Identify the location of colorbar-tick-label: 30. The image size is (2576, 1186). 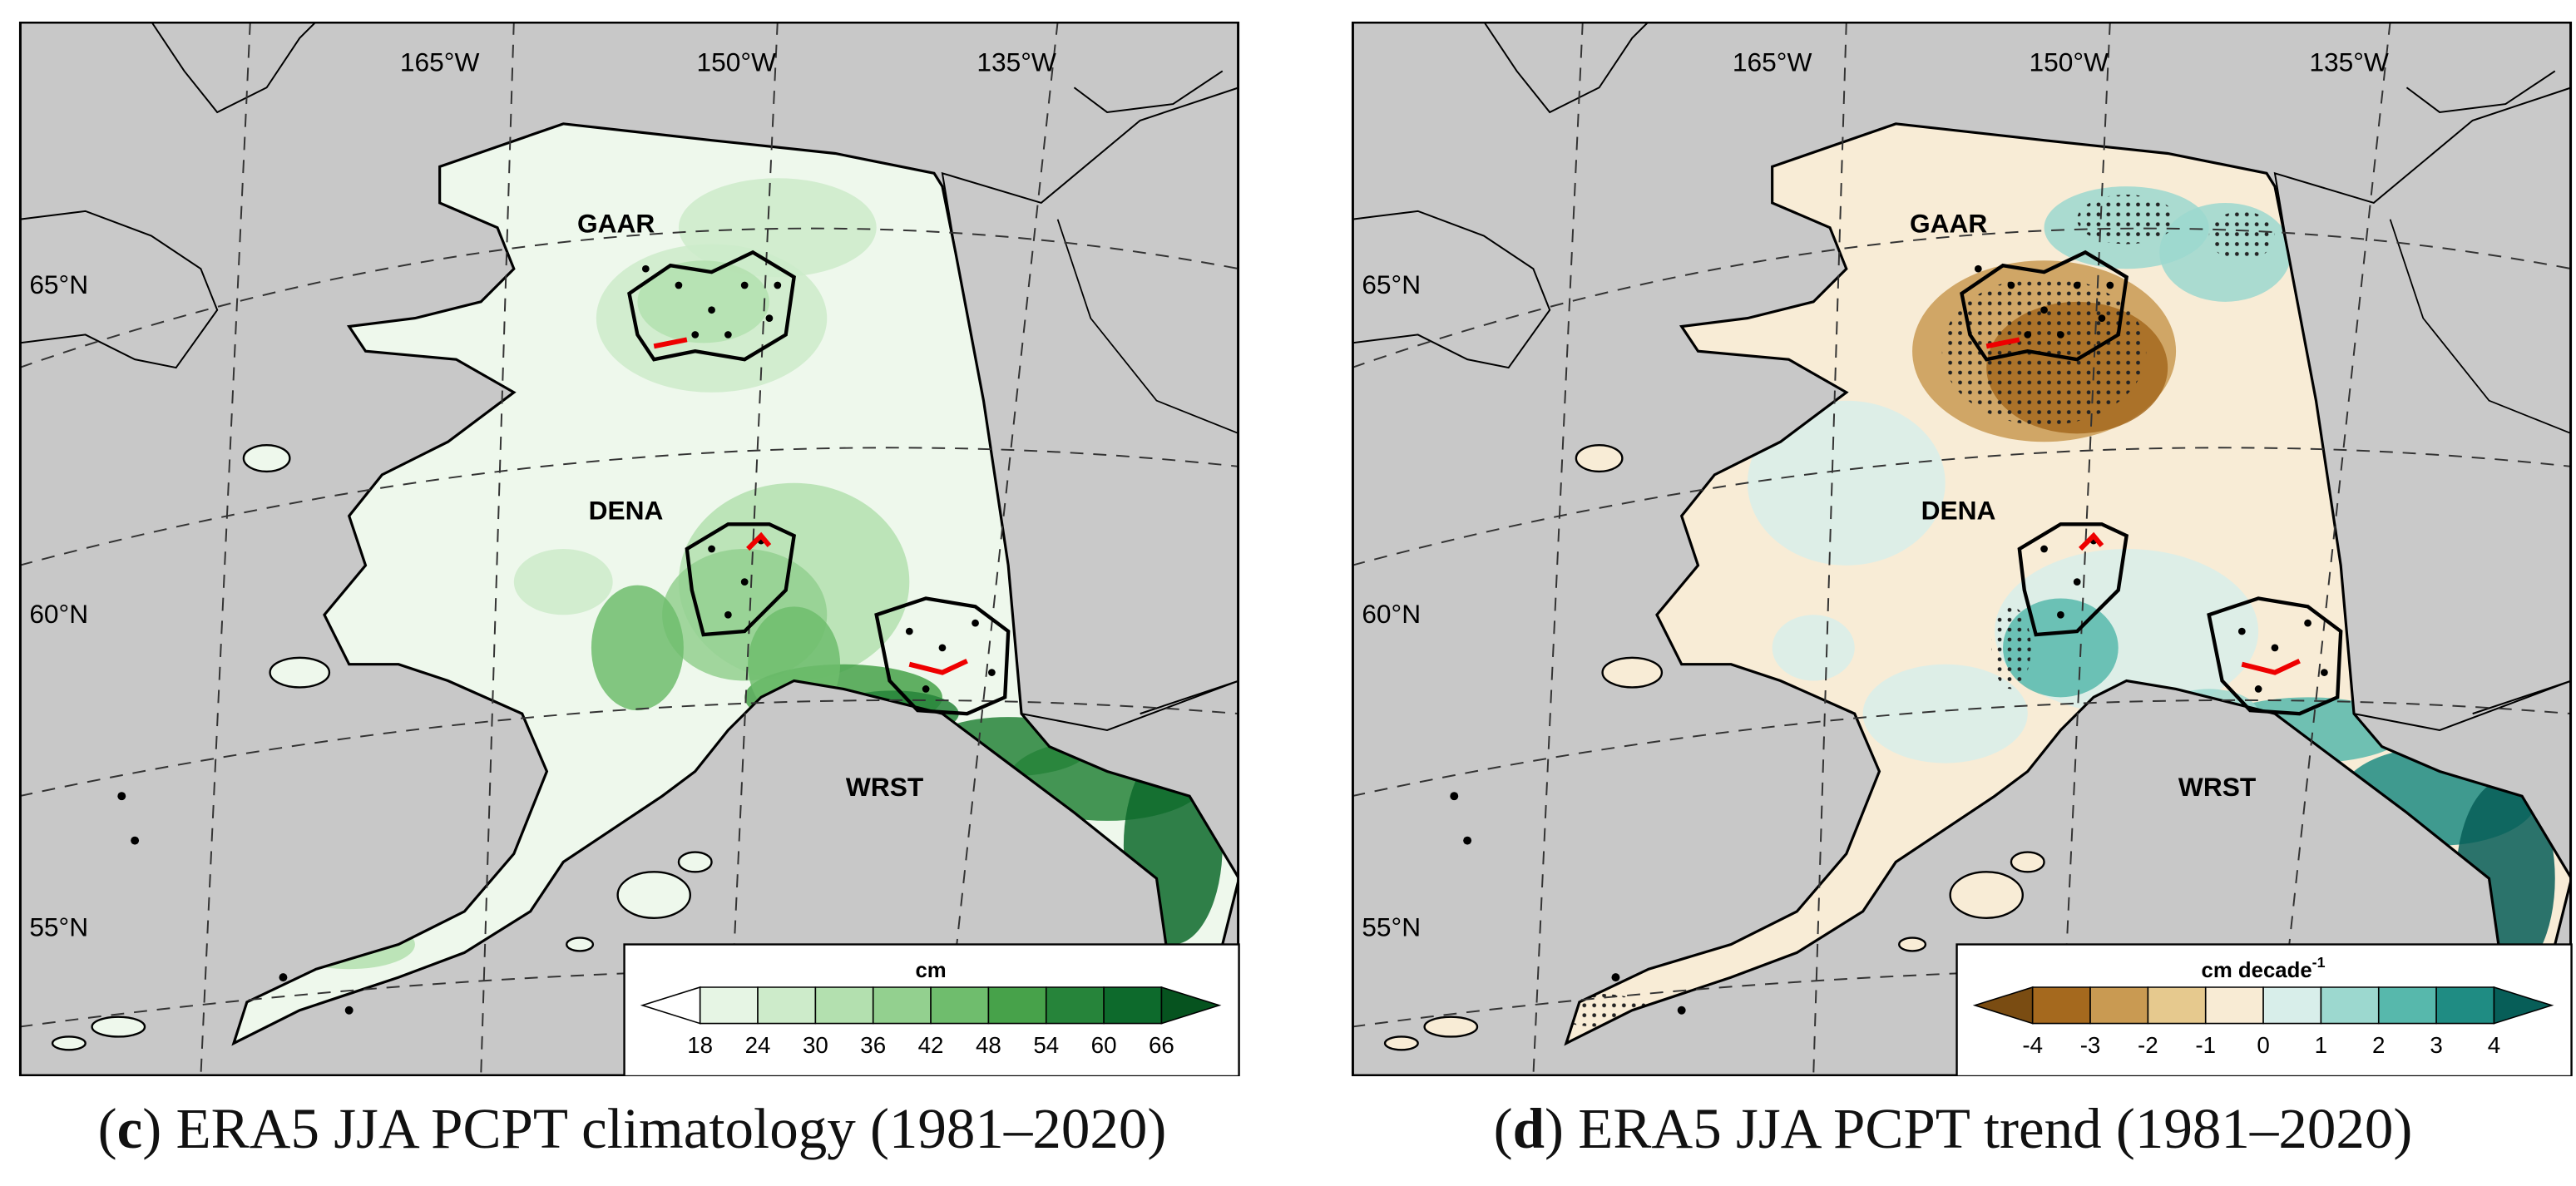
(815, 1045).